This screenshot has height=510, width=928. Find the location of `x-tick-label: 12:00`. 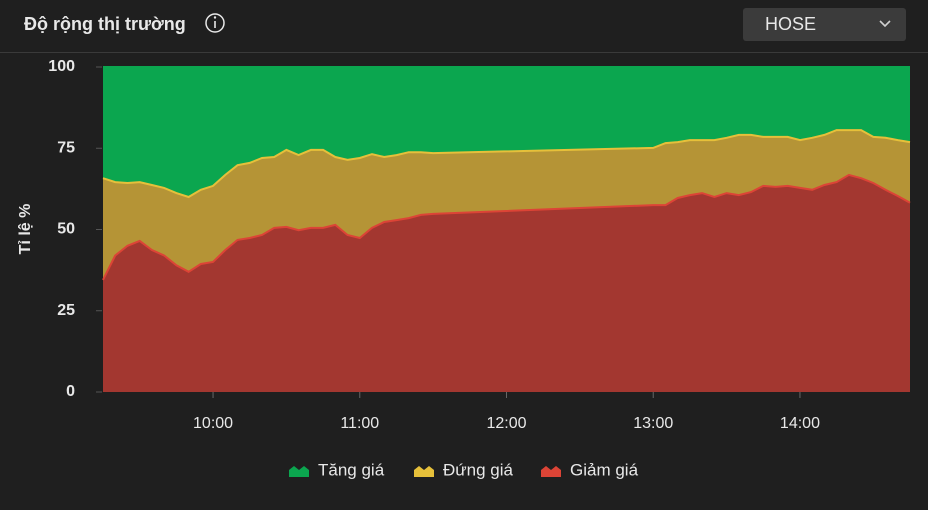

x-tick-label: 12:00 is located at coordinates (506, 423).